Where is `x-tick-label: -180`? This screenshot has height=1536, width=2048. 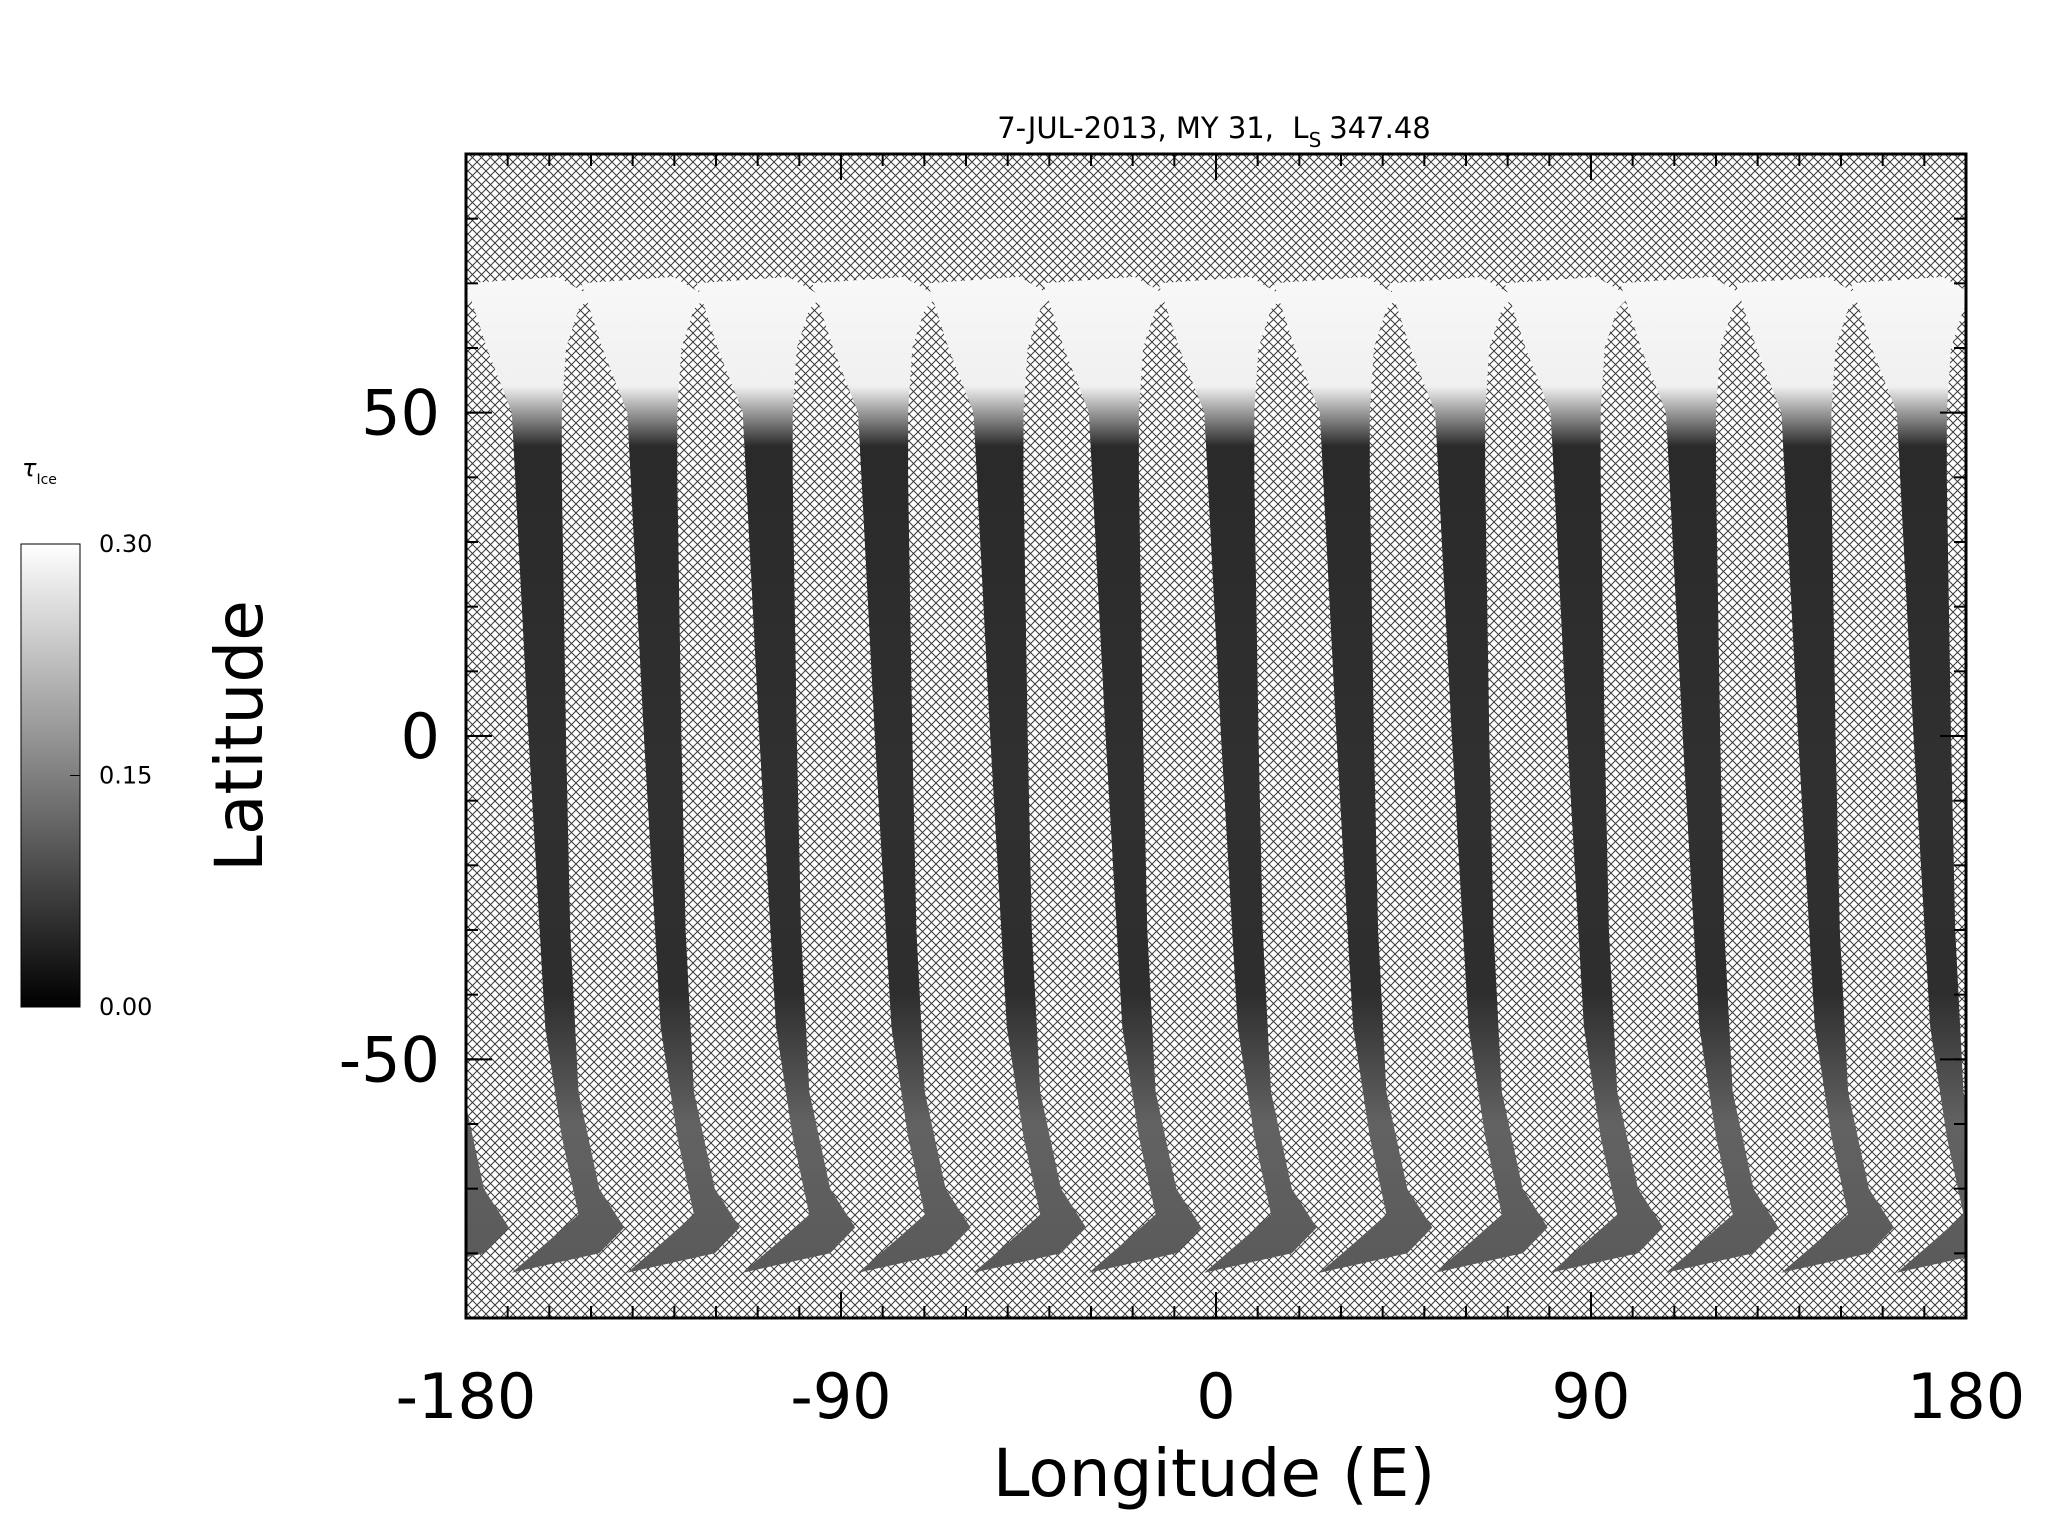 x-tick-label: -180 is located at coordinates (466, 1396).